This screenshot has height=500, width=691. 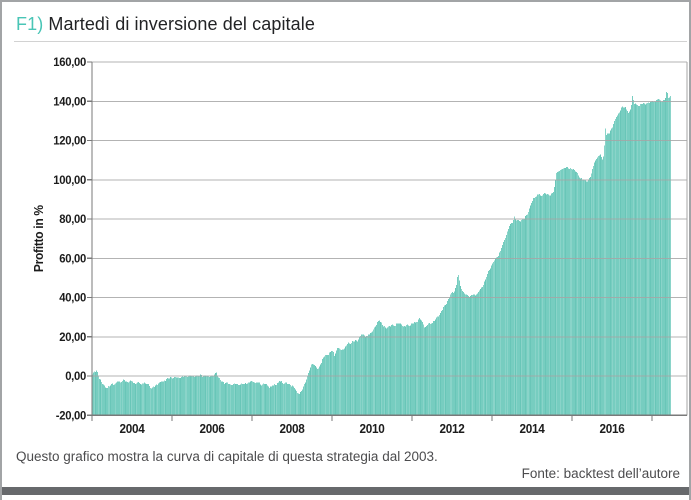 What do you see at coordinates (212, 429) in the screenshot?
I see `svg-text: 2006` at bounding box center [212, 429].